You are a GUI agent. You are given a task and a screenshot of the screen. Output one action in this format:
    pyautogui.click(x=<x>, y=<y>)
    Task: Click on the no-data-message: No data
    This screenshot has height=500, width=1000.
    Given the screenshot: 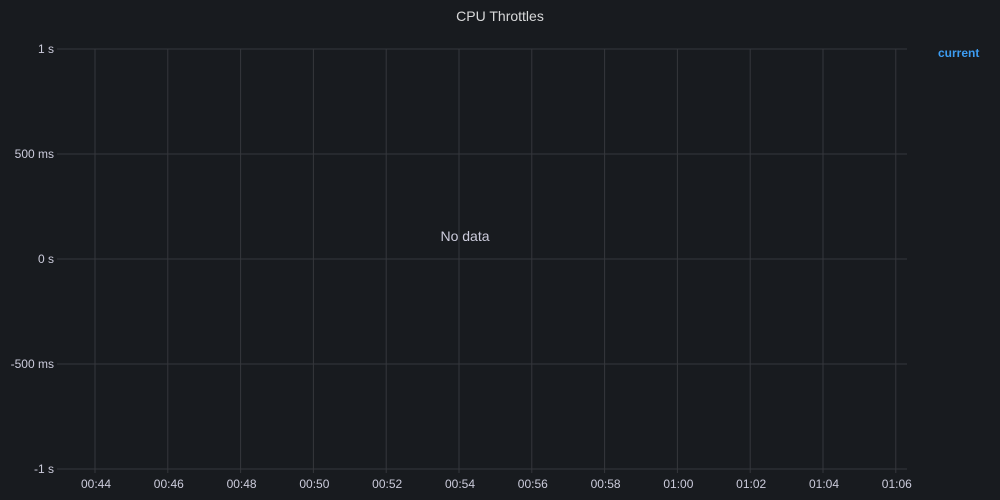 What is the action you would take?
    pyautogui.click(x=464, y=236)
    